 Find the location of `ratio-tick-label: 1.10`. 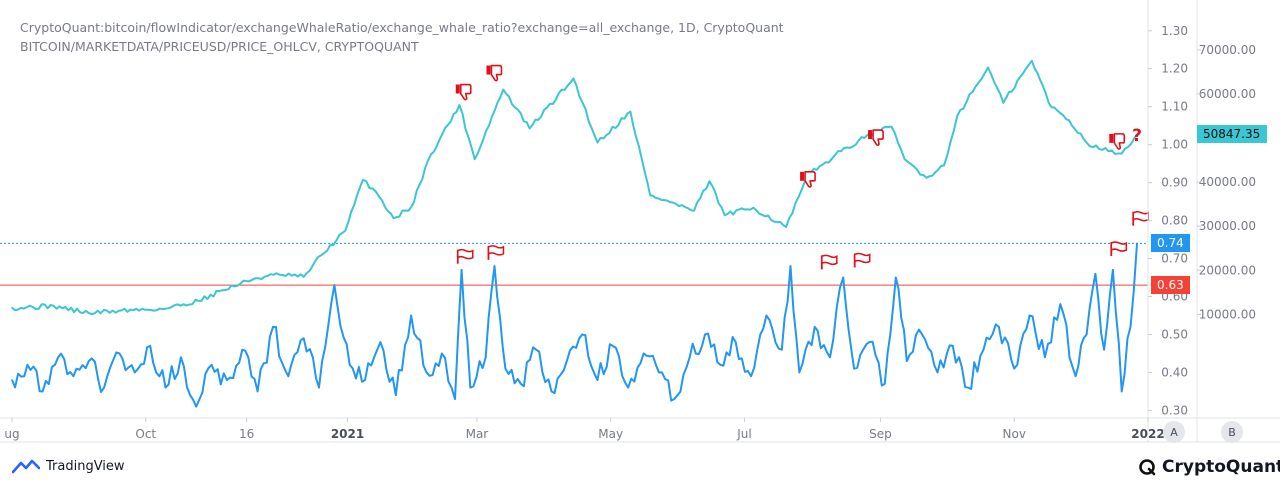

ratio-tick-label: 1.10 is located at coordinates (1174, 107).